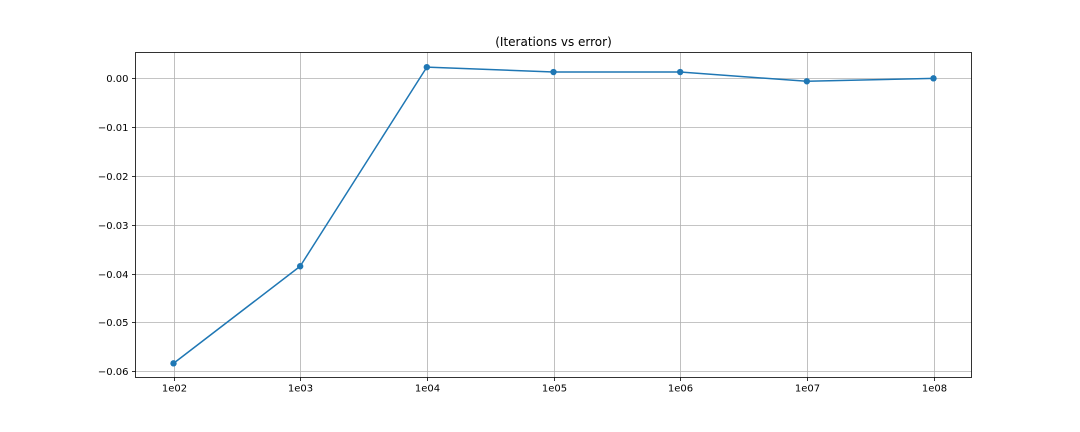 The height and width of the screenshot is (432, 1080). What do you see at coordinates (113, 372) in the screenshot?
I see `y-tick-label: −0.06` at bounding box center [113, 372].